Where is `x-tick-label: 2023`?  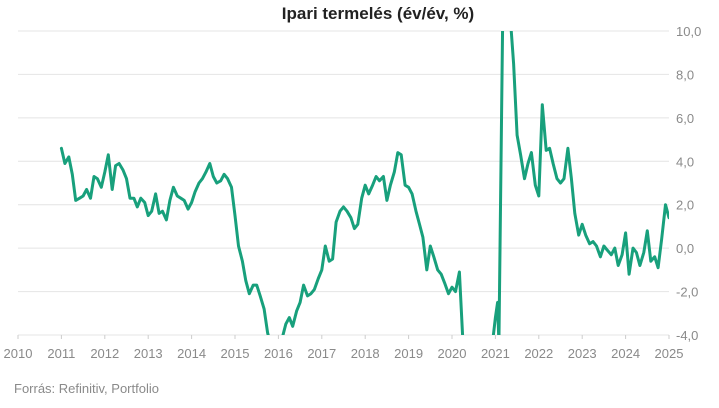 x-tick-label: 2023 is located at coordinates (582, 353).